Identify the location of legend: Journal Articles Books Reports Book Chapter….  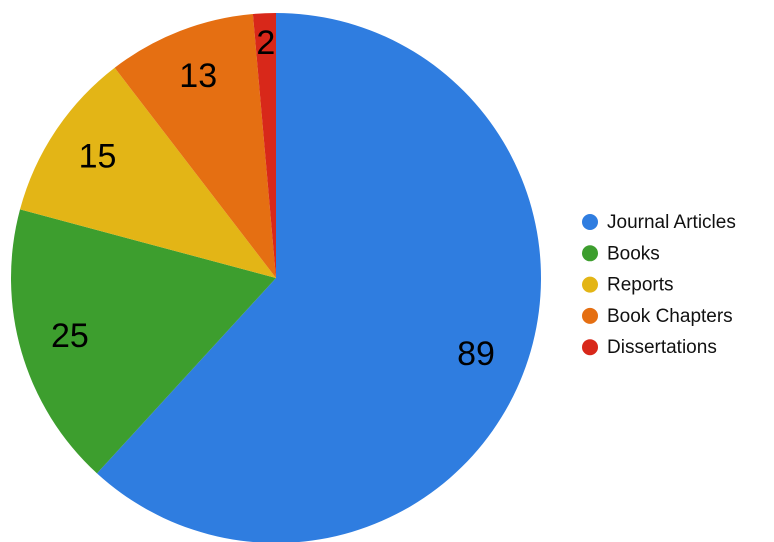
(659, 285).